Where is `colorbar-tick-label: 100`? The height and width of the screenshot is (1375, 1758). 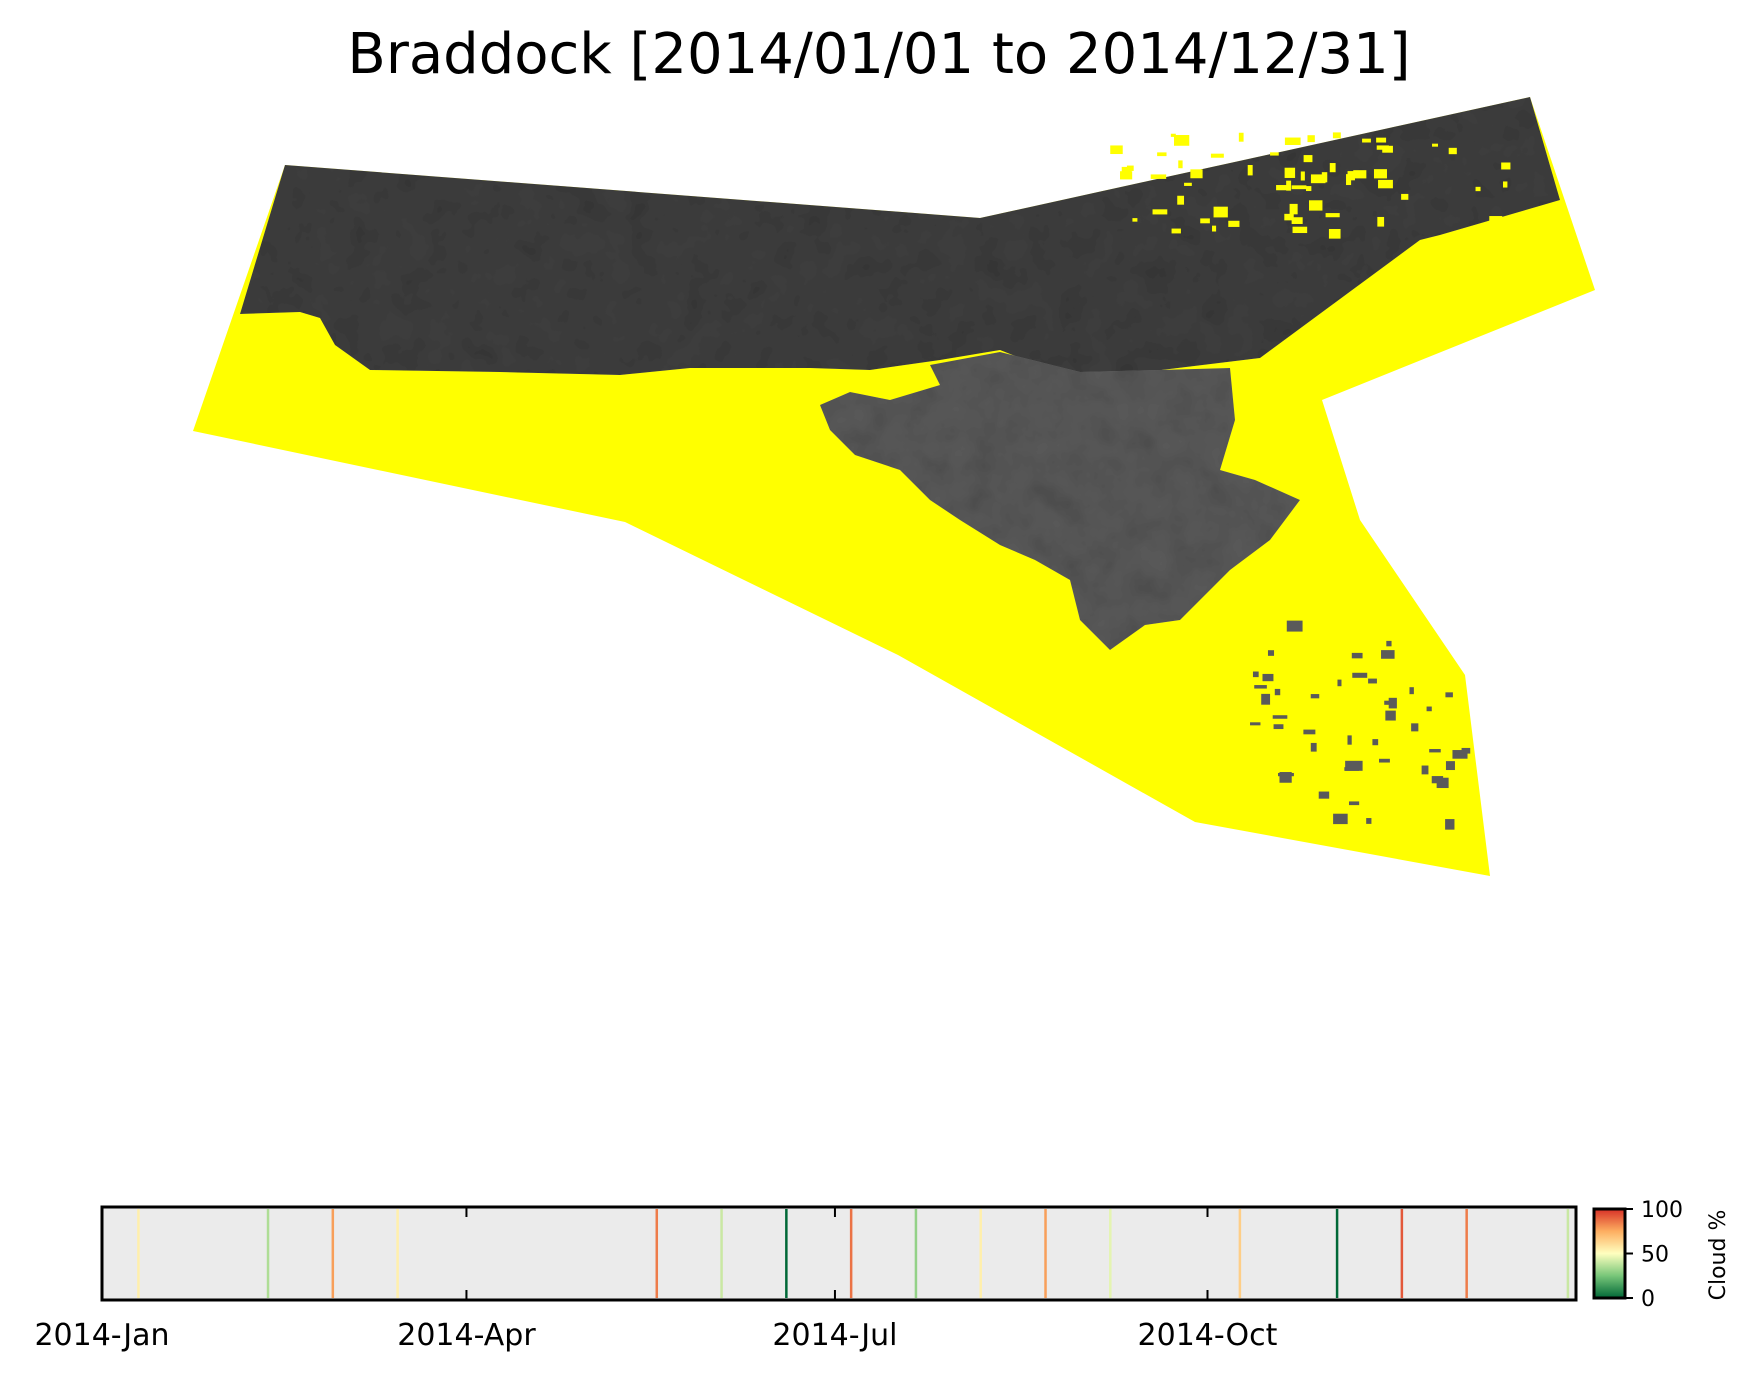
colorbar-tick-label: 100 is located at coordinates (1662, 1210).